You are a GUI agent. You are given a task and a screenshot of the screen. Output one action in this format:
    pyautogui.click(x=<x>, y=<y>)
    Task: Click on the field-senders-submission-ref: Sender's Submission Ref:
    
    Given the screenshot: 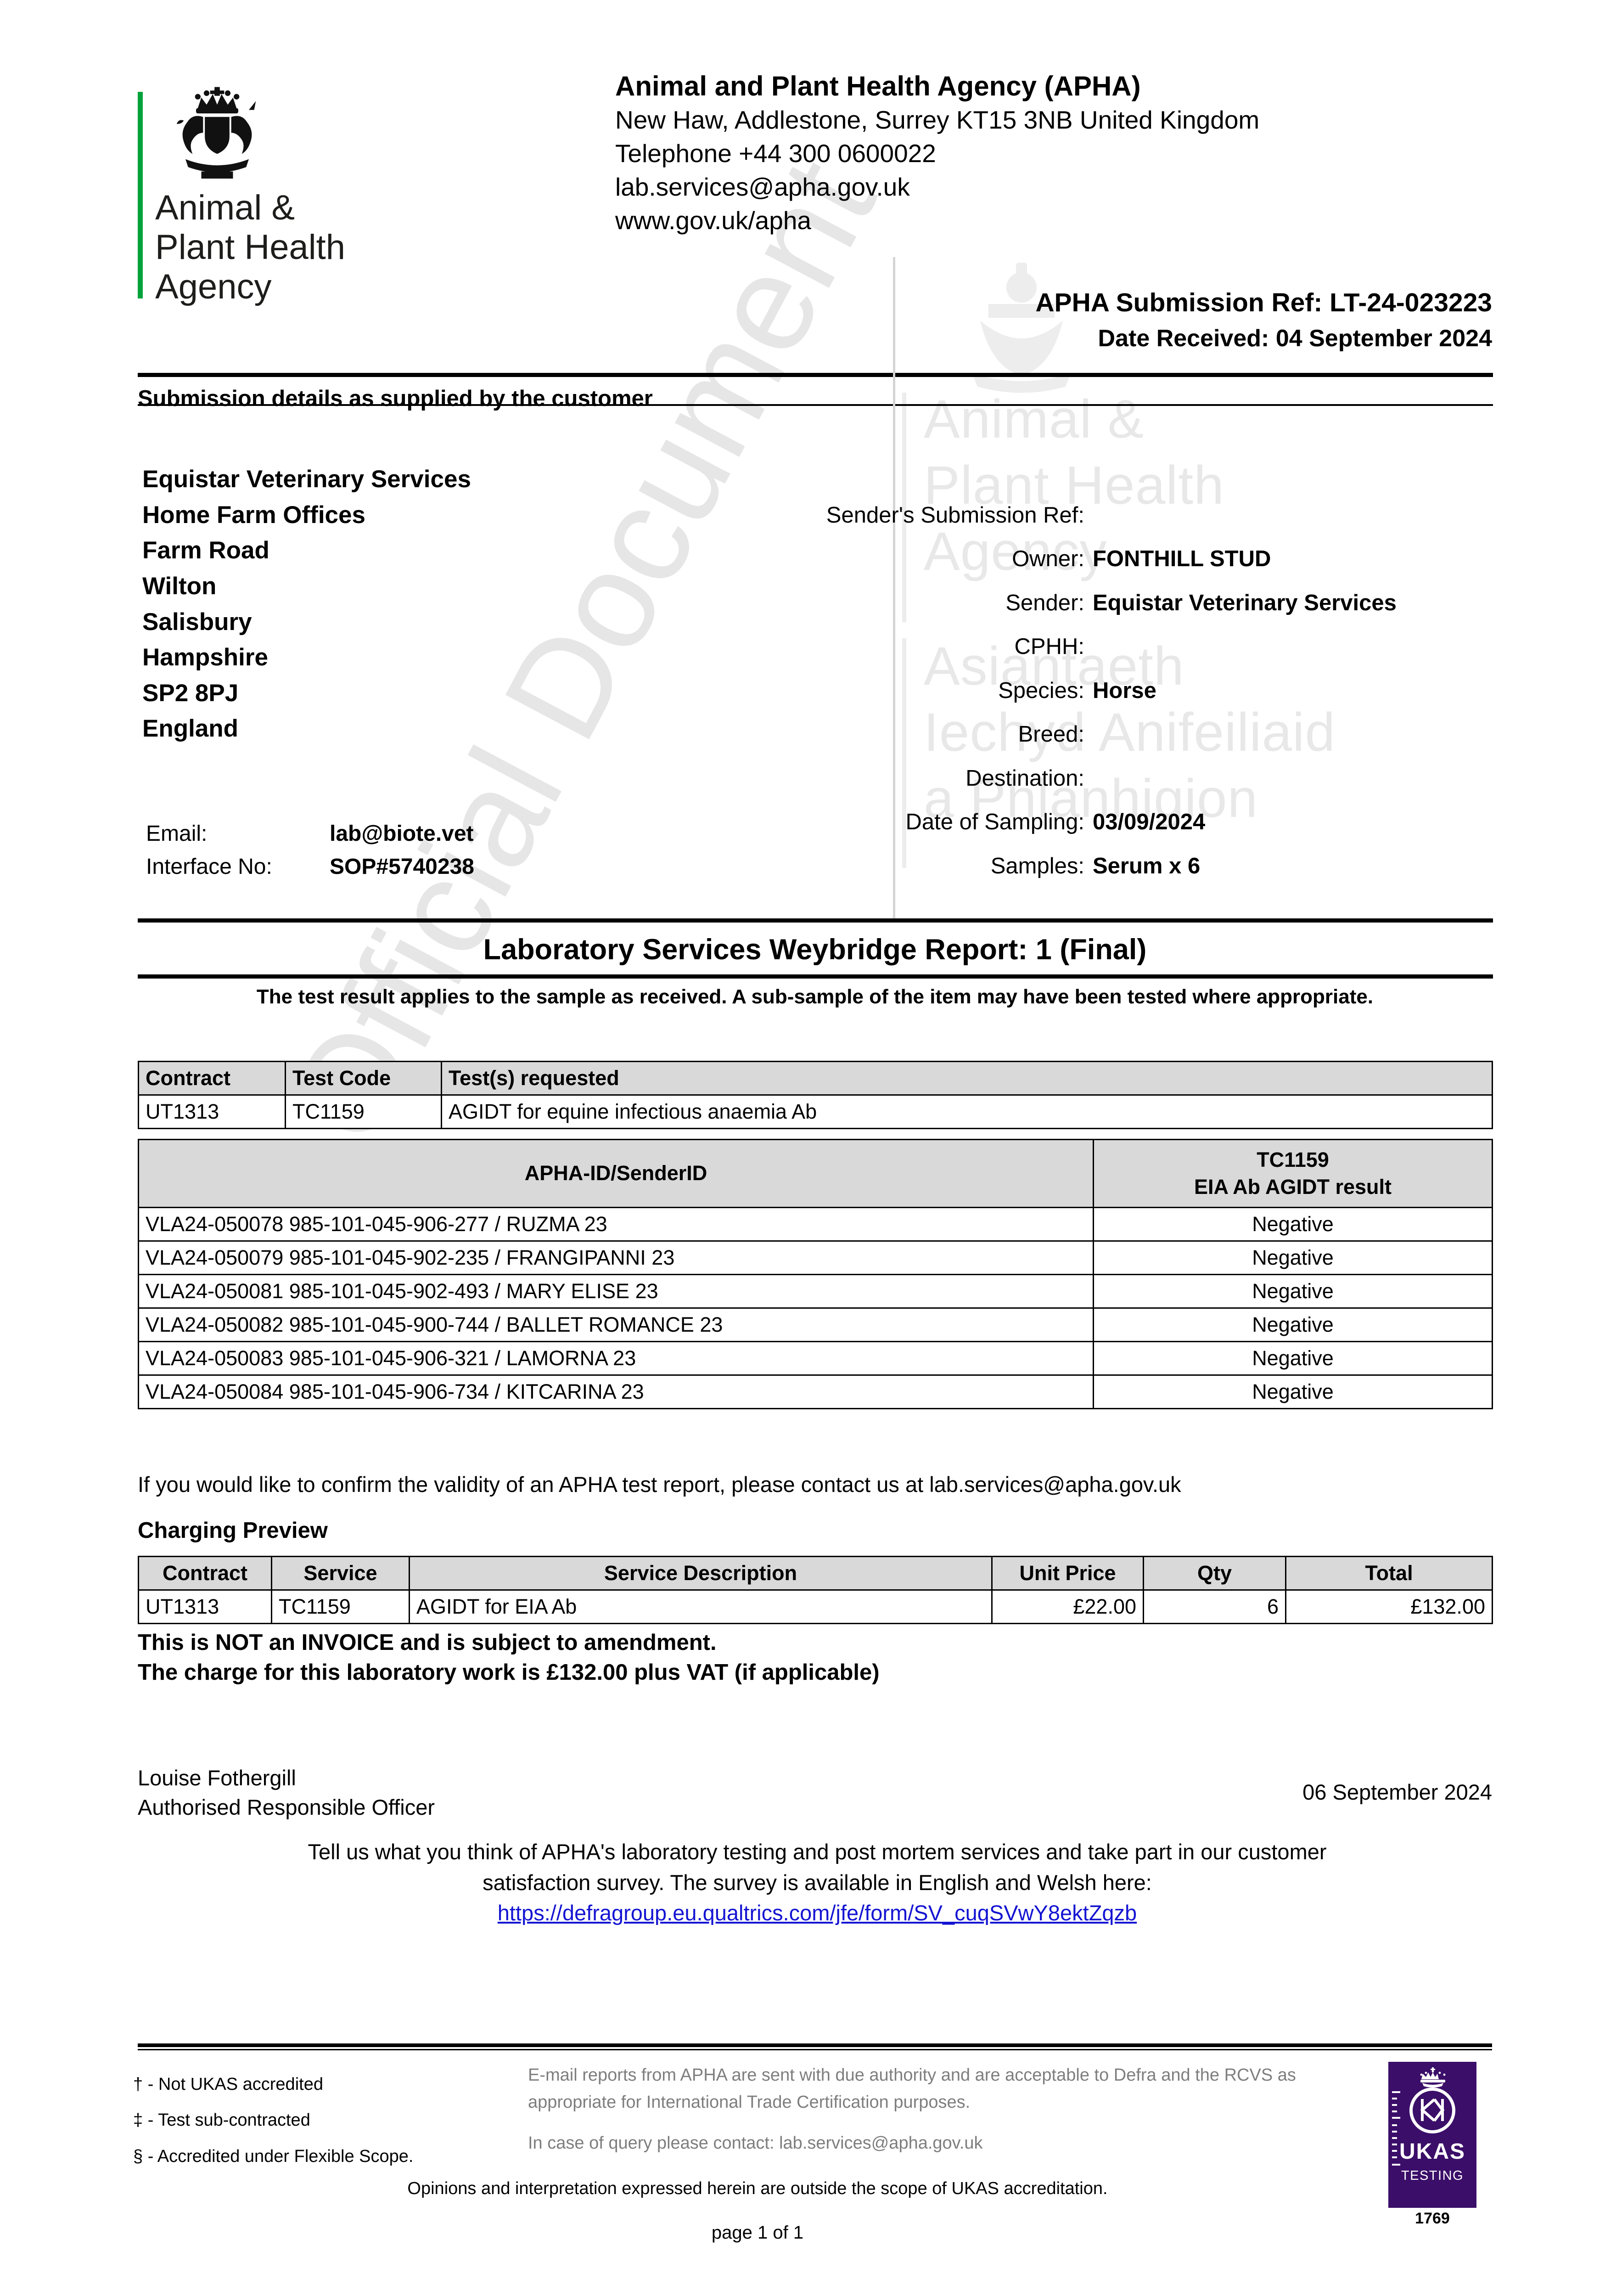 What is the action you would take?
    pyautogui.click(x=1138, y=515)
    